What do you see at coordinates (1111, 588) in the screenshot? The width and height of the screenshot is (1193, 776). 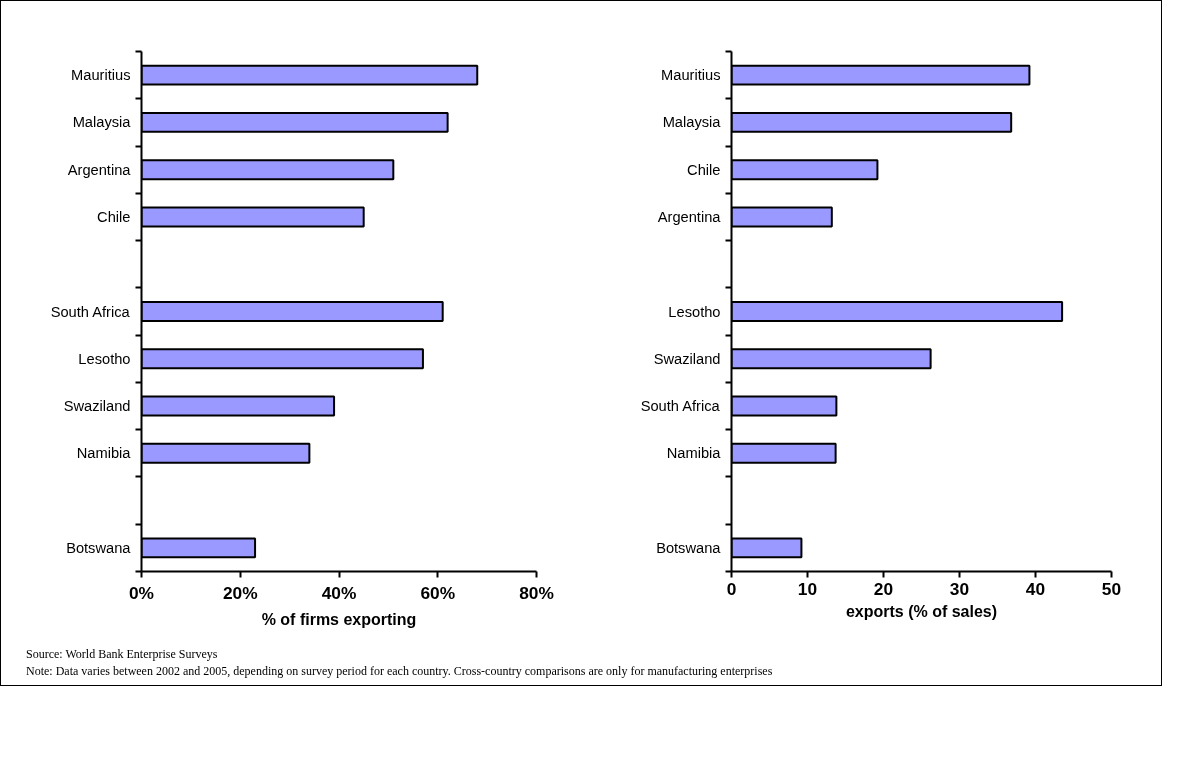 I see `x-tick-label: 50` at bounding box center [1111, 588].